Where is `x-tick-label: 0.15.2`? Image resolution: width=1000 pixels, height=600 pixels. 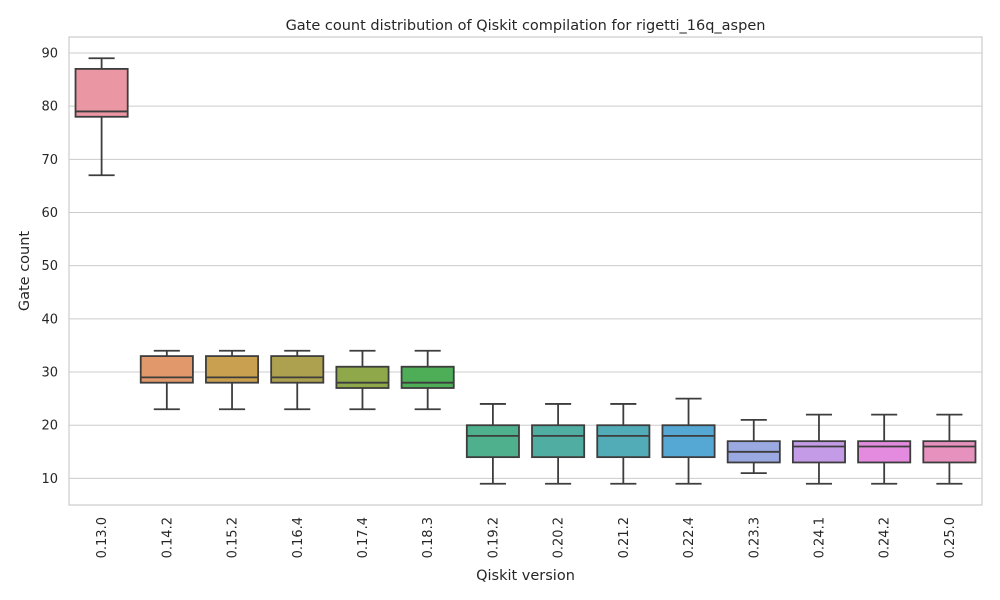
x-tick-label: 0.15.2 is located at coordinates (233, 537).